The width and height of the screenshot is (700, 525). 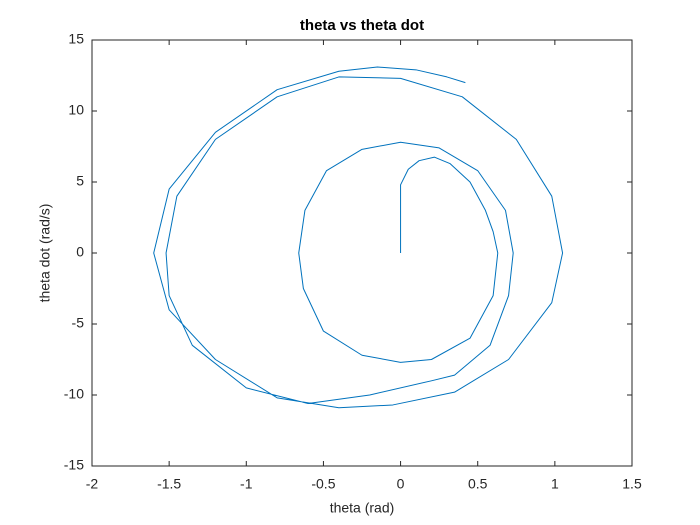 What do you see at coordinates (76, 39) in the screenshot?
I see `y-tick-label: 15` at bounding box center [76, 39].